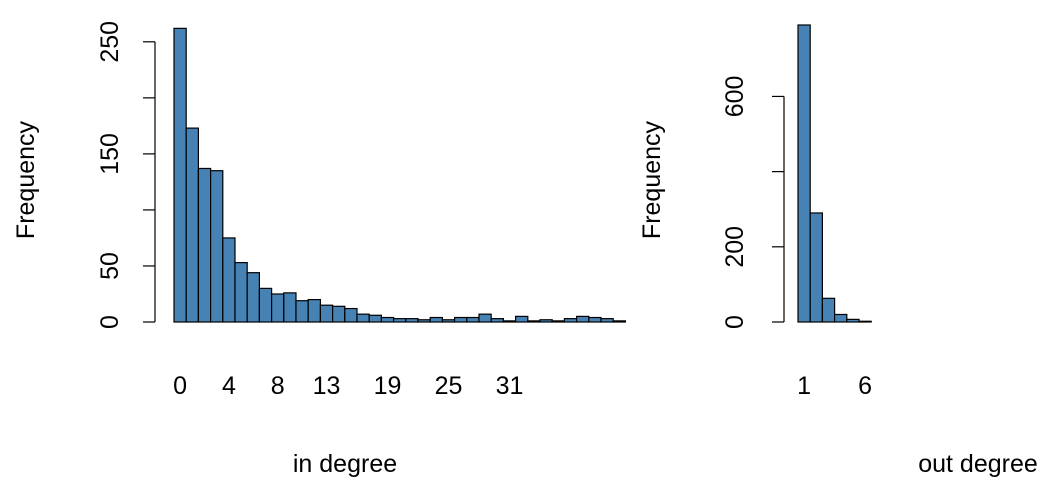 Image resolution: width=1057 pixels, height=477 pixels. I want to click on out-degree-xlabel: out degree, so click(978, 463).